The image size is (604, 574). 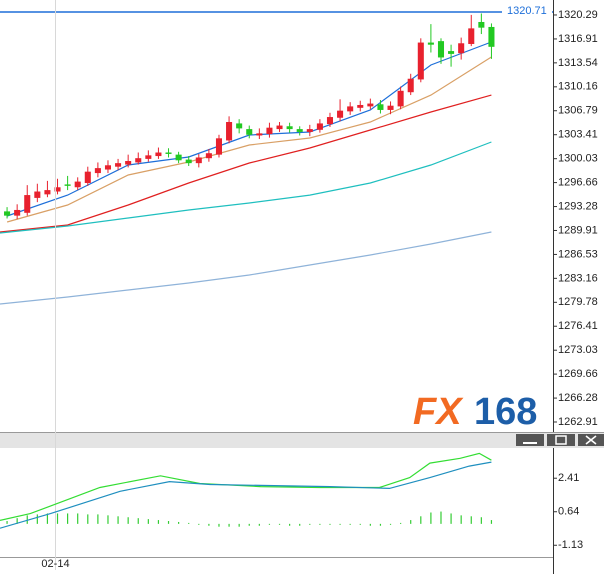 What do you see at coordinates (302, 440) in the screenshot?
I see `panel-header` at bounding box center [302, 440].